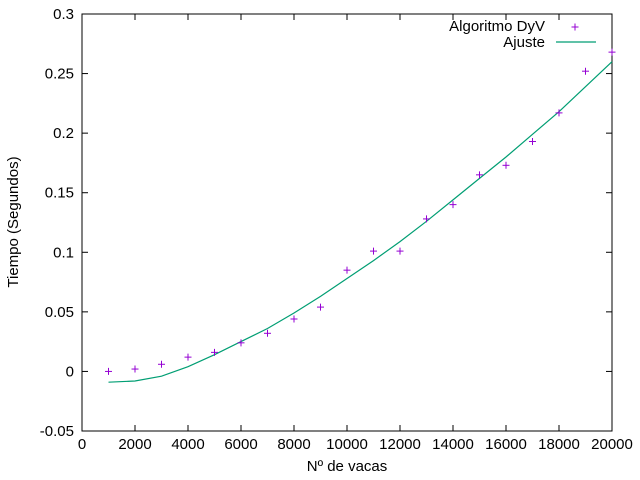  What do you see at coordinates (13, 221) in the screenshot?
I see `y-axis-label: Tiempo (Segundos)` at bounding box center [13, 221].